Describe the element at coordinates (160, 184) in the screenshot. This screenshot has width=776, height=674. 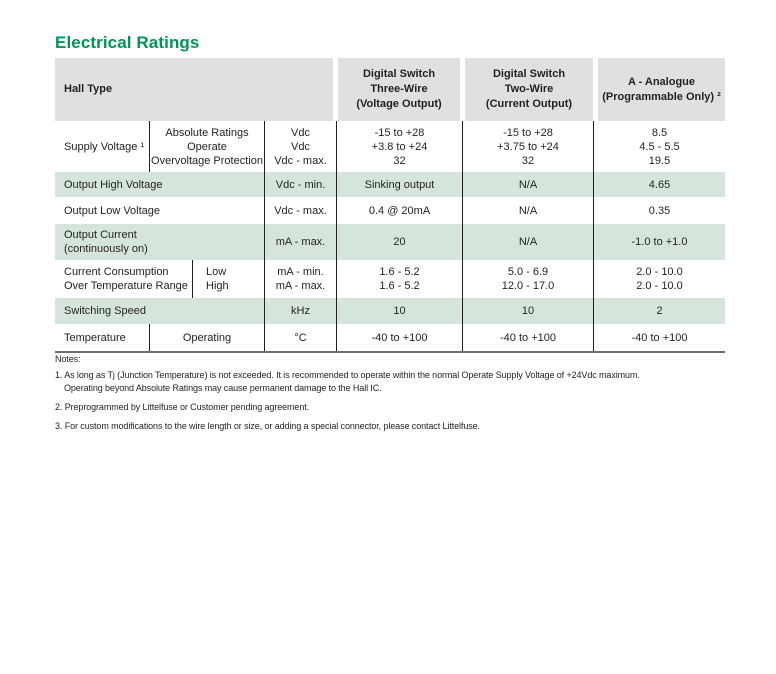
I see `cell-label: Output High Voltage` at that location.